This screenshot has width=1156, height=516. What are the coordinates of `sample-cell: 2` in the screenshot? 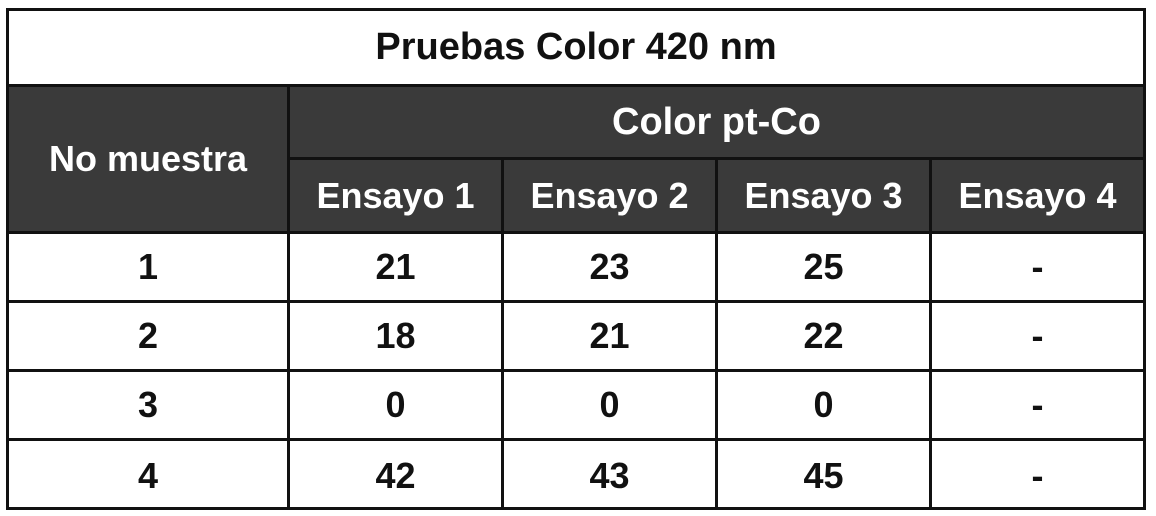 It's located at (149, 336).